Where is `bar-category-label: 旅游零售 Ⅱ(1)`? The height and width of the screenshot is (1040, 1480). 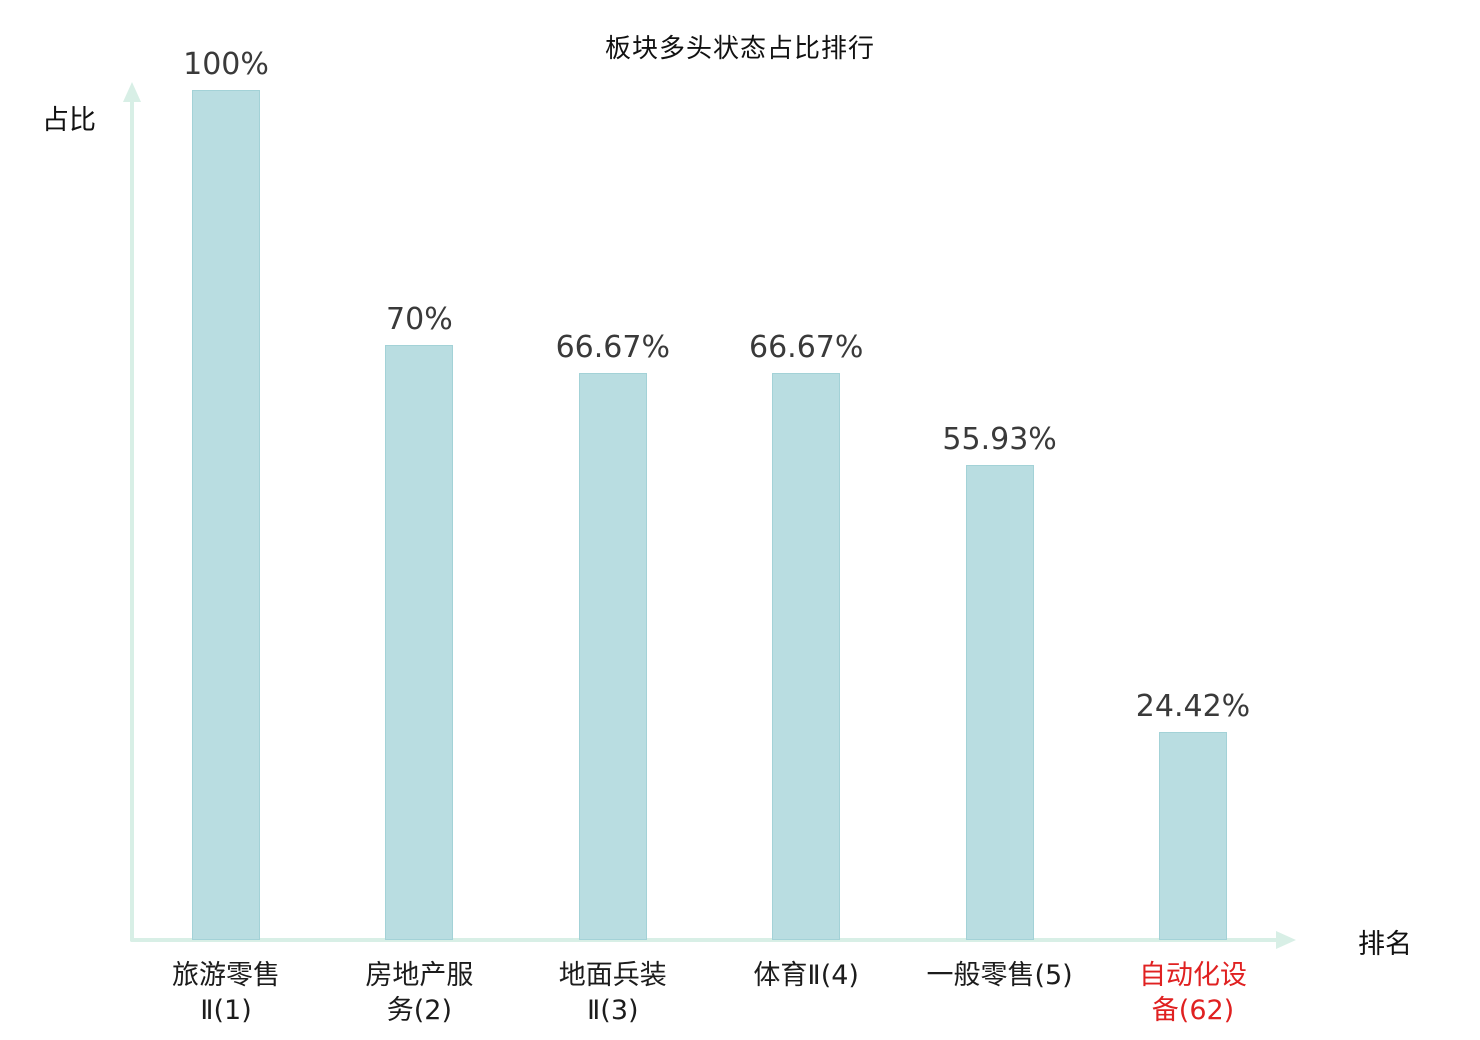 bar-category-label: 旅游零售 Ⅱ(1) is located at coordinates (226, 993).